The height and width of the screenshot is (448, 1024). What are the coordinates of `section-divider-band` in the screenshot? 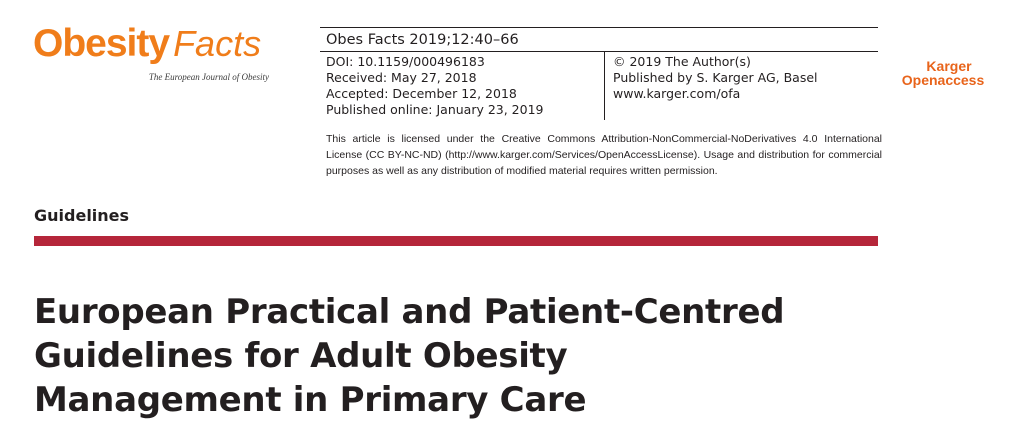 It's located at (456, 241).